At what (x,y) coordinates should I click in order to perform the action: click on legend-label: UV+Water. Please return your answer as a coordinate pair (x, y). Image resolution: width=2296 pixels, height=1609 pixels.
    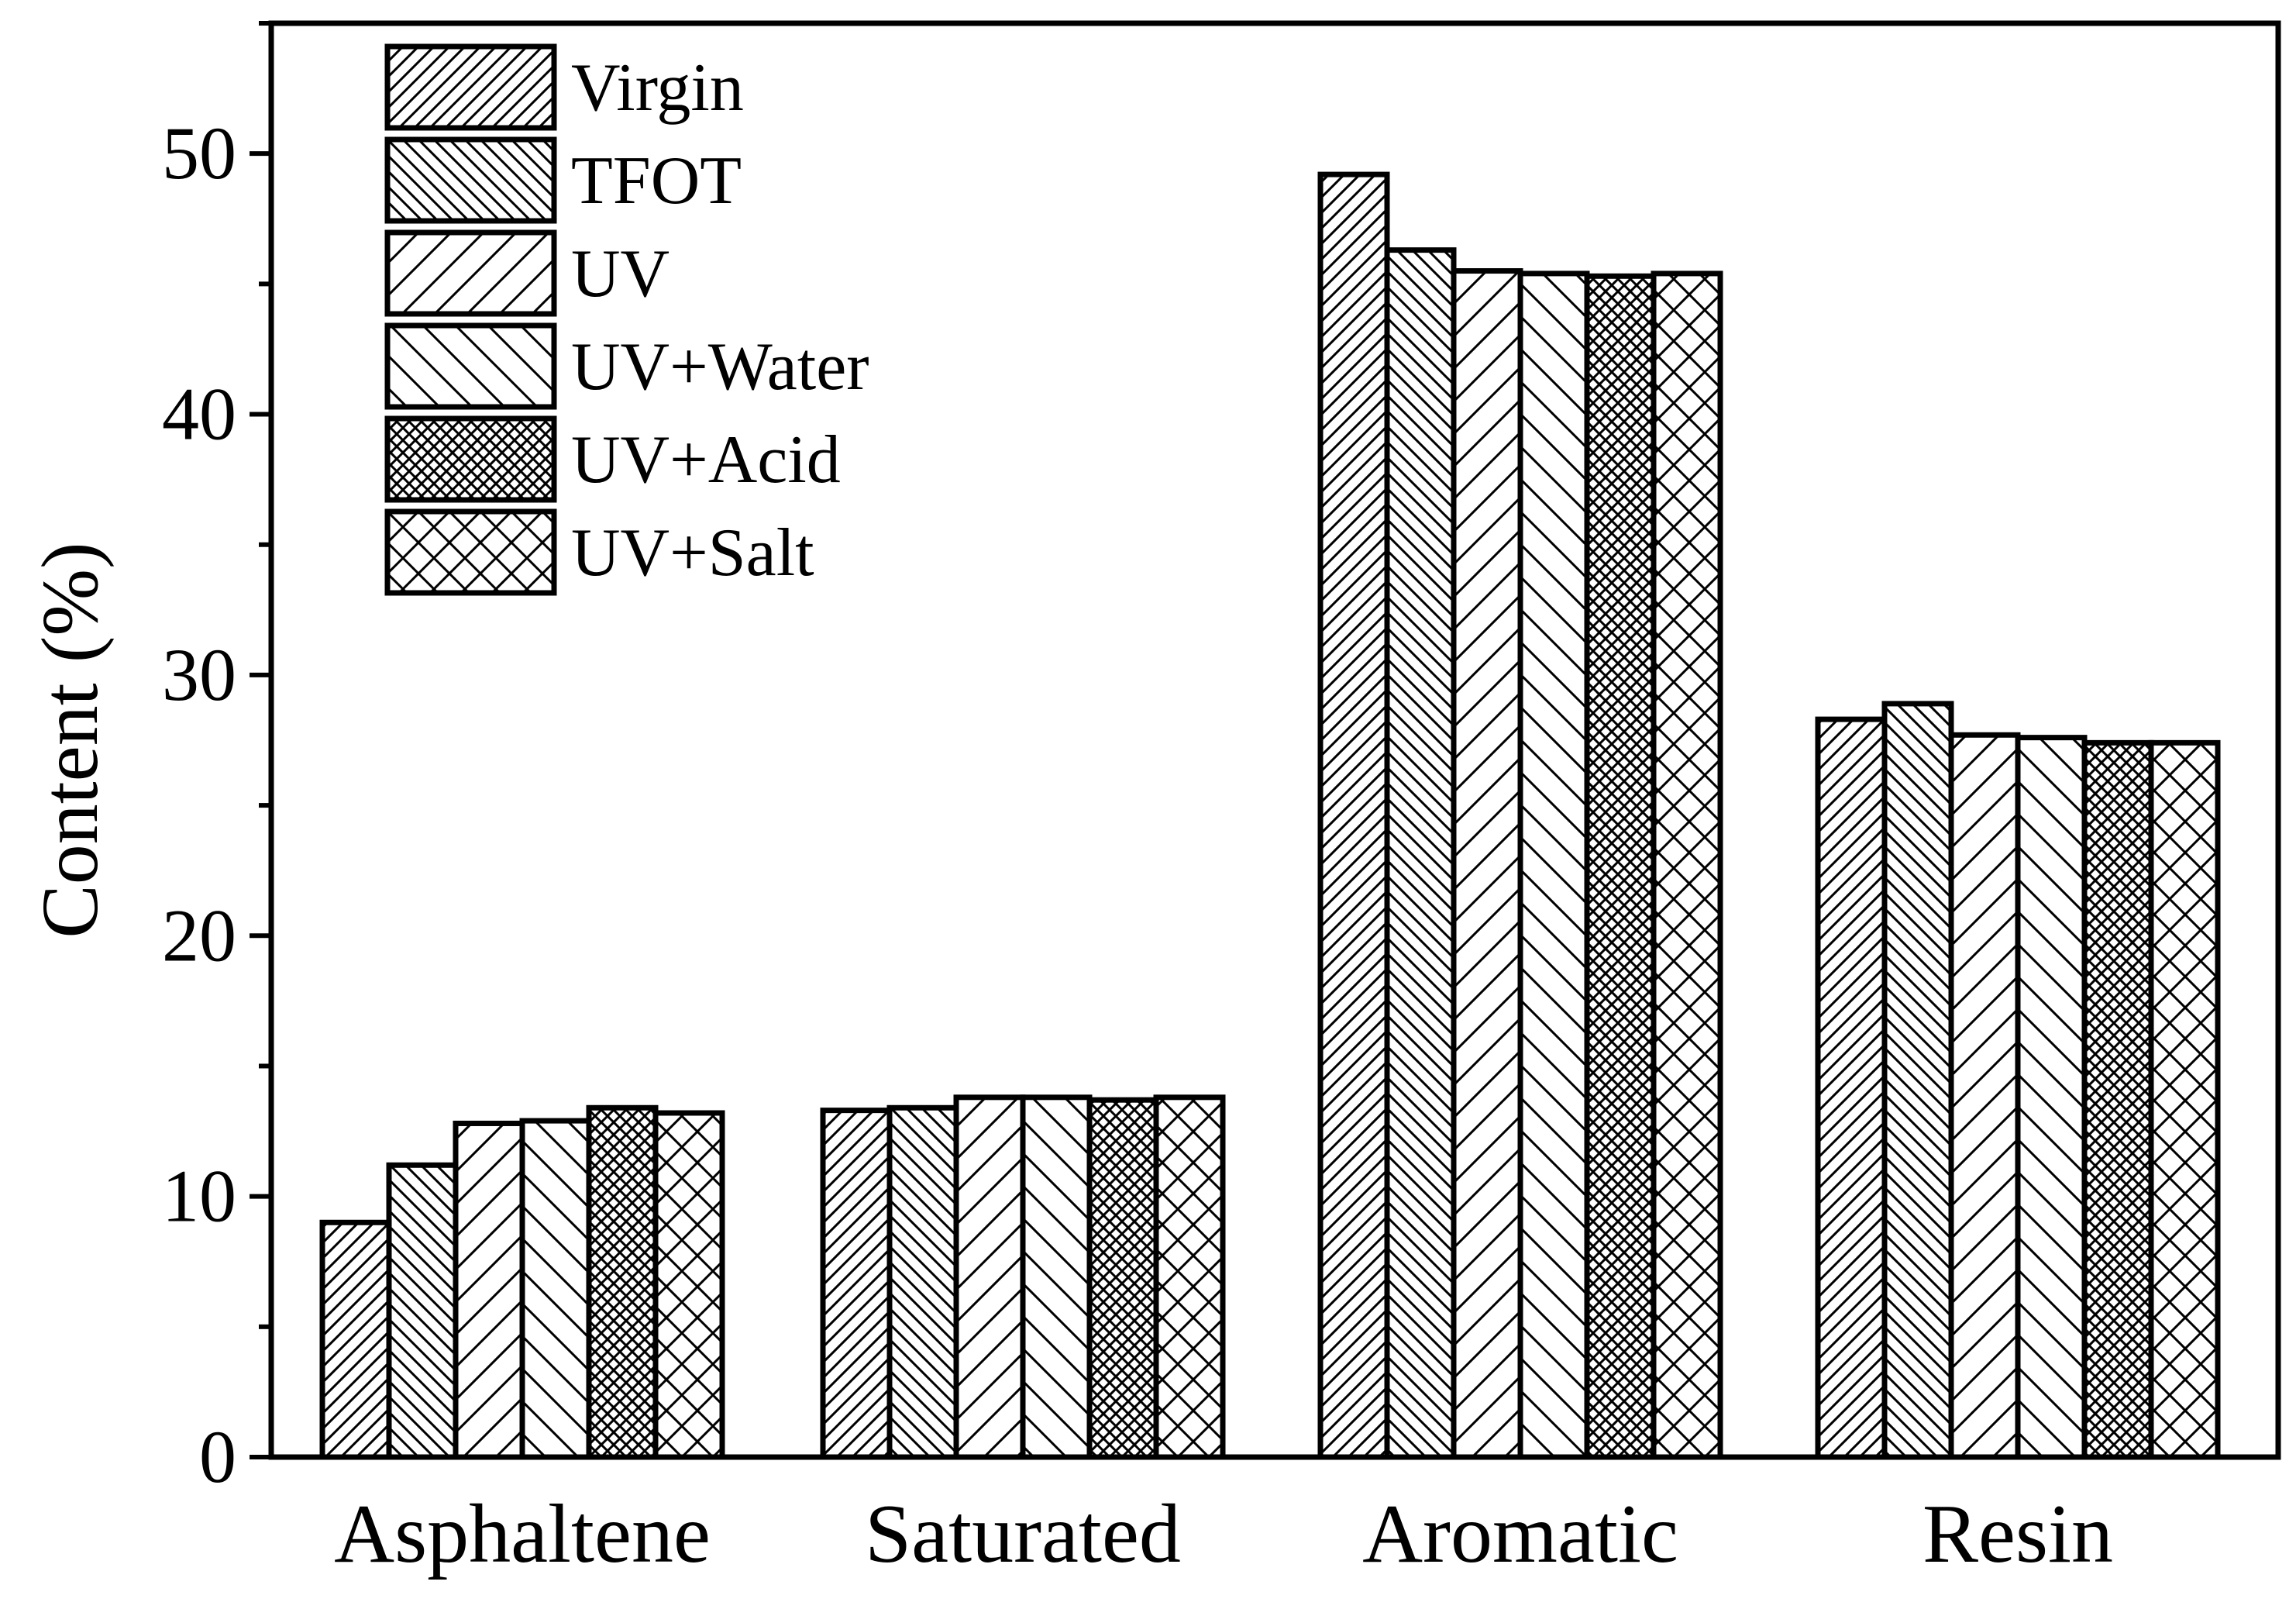
    Looking at the image, I should click on (720, 367).